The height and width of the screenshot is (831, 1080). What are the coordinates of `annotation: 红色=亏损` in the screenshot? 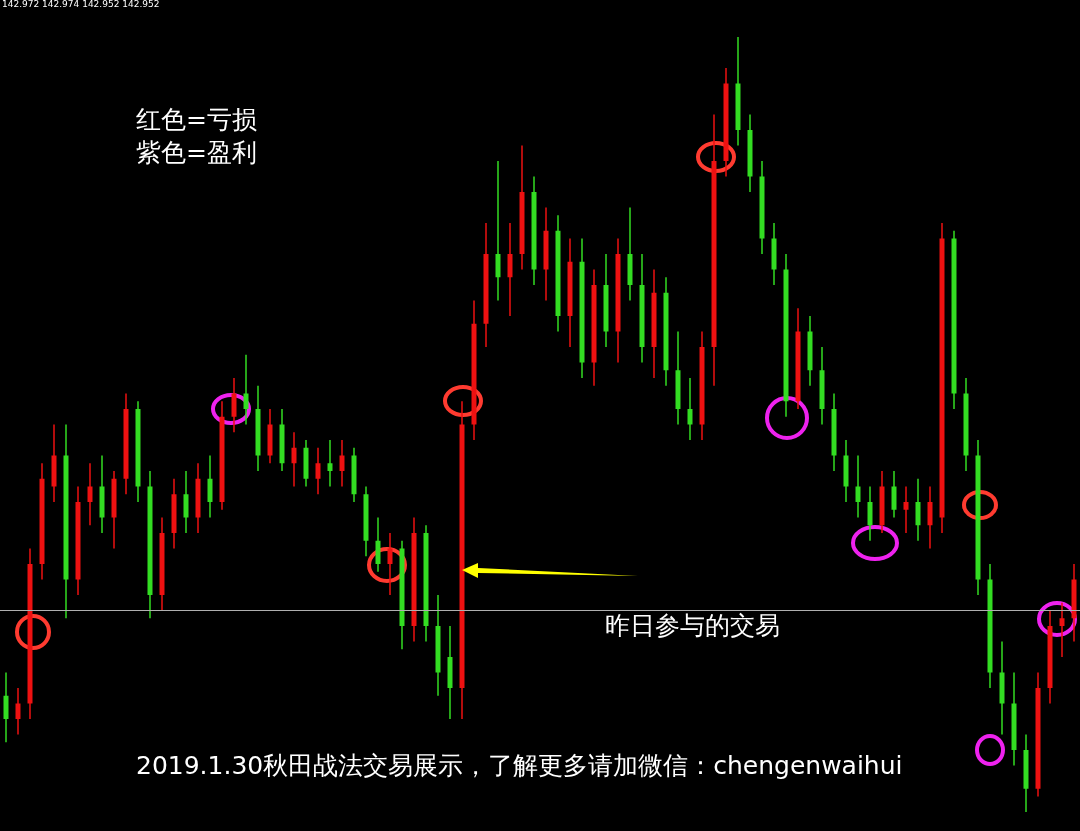 It's located at (196, 119).